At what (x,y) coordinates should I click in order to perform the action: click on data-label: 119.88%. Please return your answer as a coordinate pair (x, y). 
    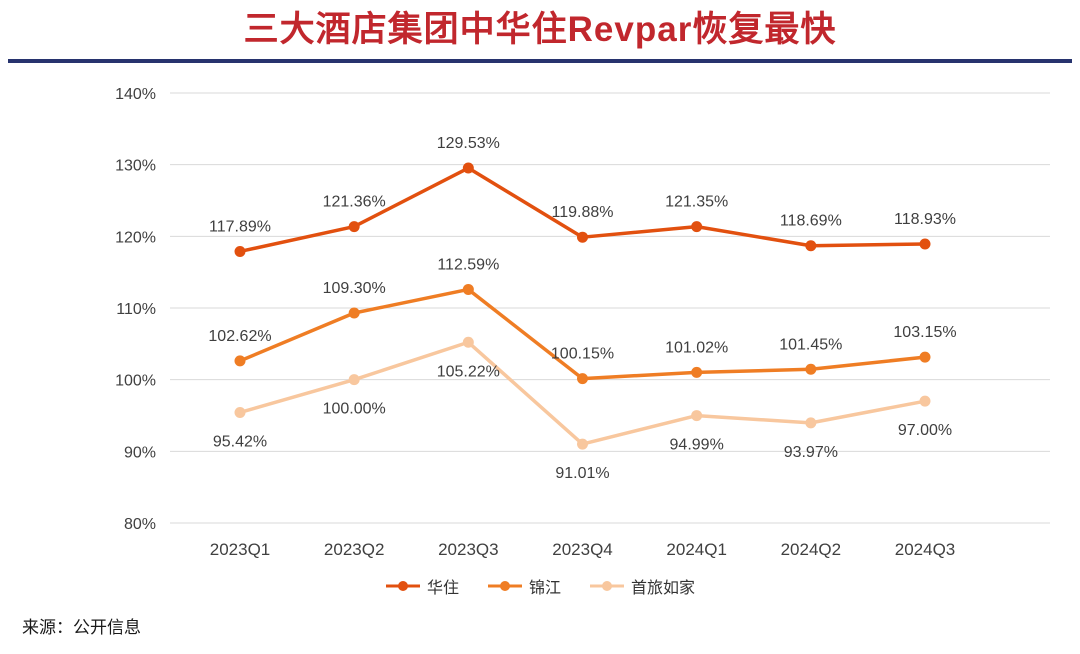
    Looking at the image, I should click on (583, 212).